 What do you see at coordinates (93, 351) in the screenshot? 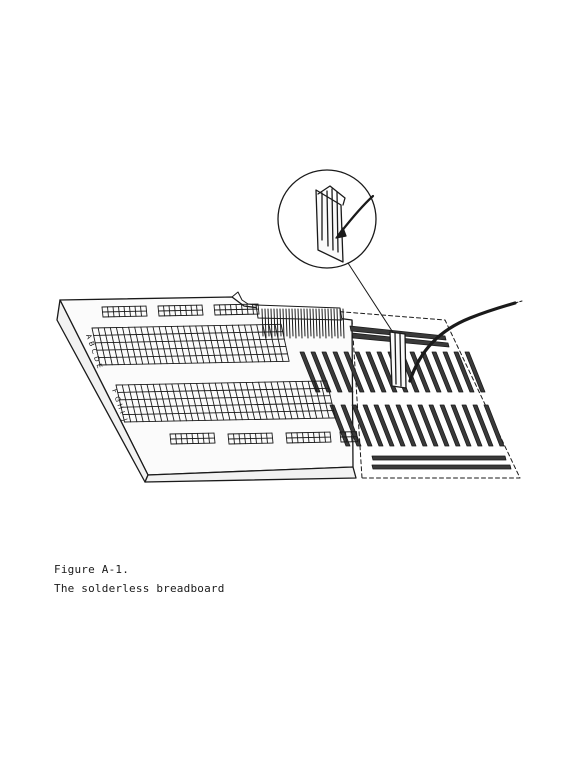
I see `svg-text: C` at bounding box center [93, 351].